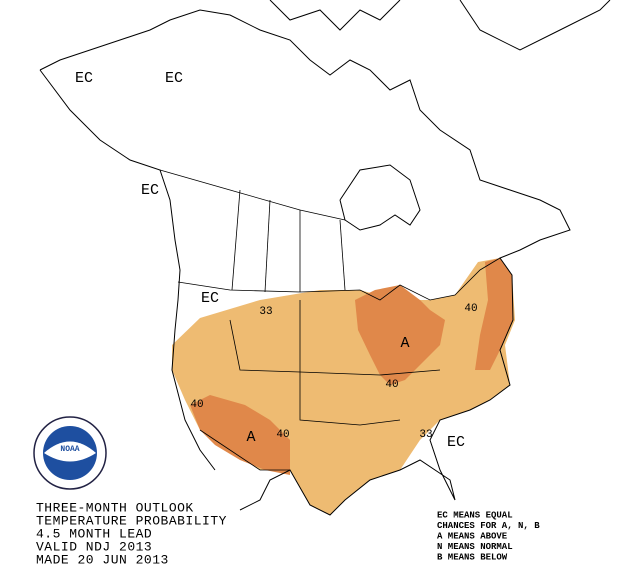 Image resolution: width=620 pixels, height=576 pixels. Describe the element at coordinates (94, 546) in the screenshot. I see `title-line: VALID NDJ 2013` at that location.